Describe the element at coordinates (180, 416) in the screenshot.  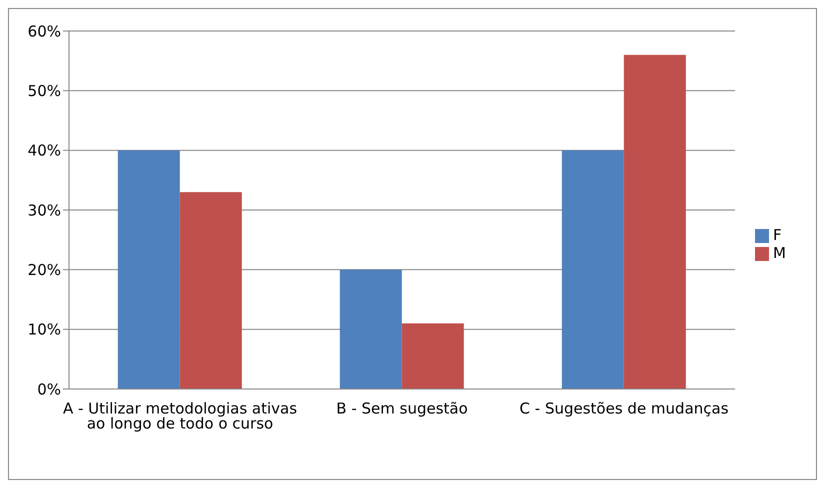
I see `x-tick-label: A - Utilizar metodologias ativas ao longo de todo o curso` at that location.